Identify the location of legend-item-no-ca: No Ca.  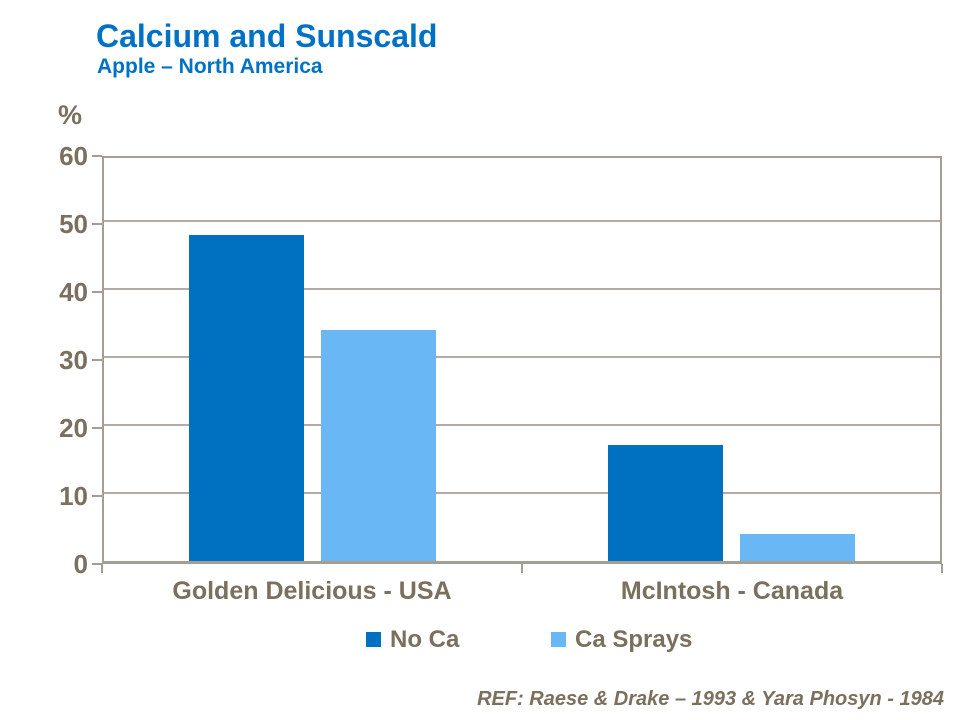
(412, 640).